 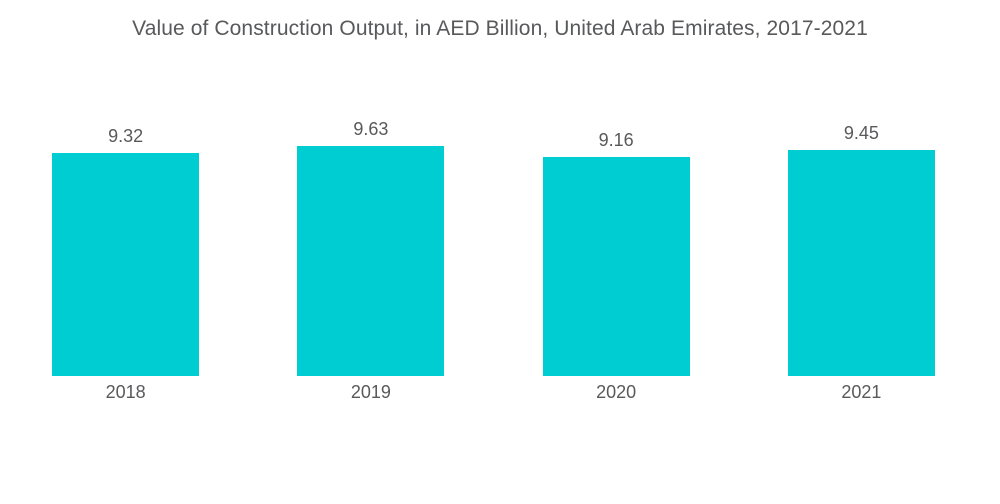 I want to click on bar-value-label: 9.32, so click(x=126, y=136).